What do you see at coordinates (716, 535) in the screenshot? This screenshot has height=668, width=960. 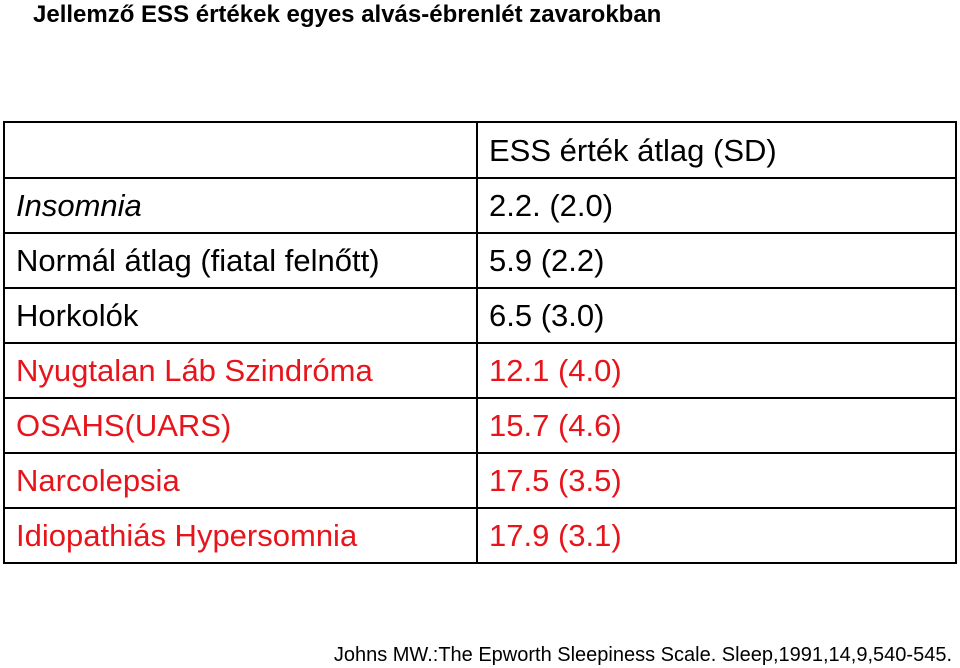 I see `ess-value-cell: 17.9 (3.1)` at bounding box center [716, 535].